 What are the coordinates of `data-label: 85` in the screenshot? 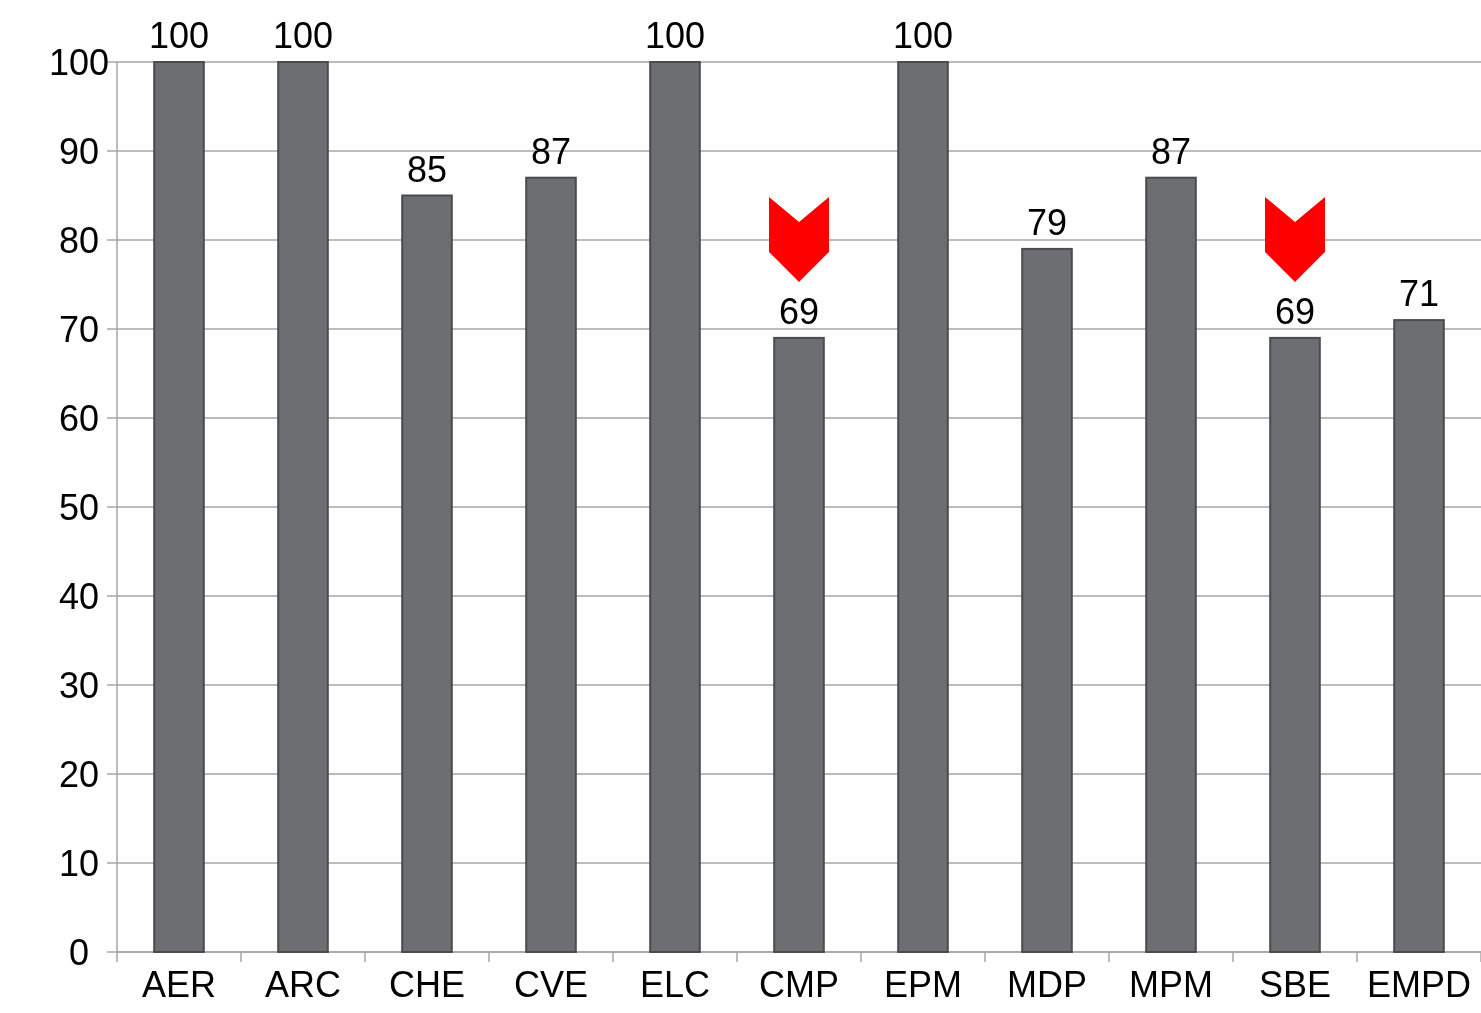 It's located at (427, 169).